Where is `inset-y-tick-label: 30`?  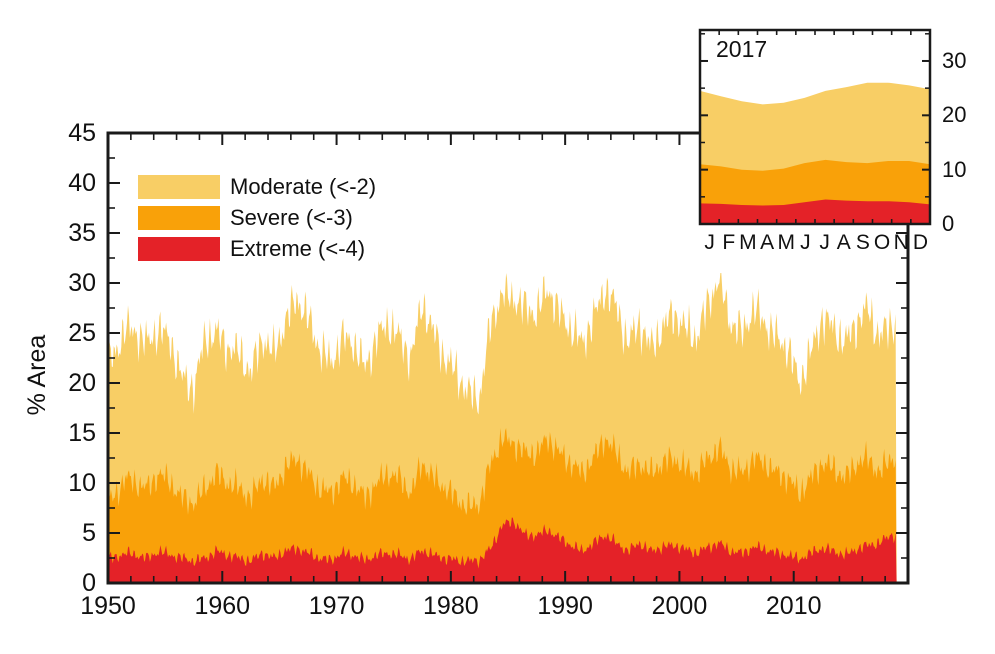 inset-y-tick-label: 30 is located at coordinates (954, 60).